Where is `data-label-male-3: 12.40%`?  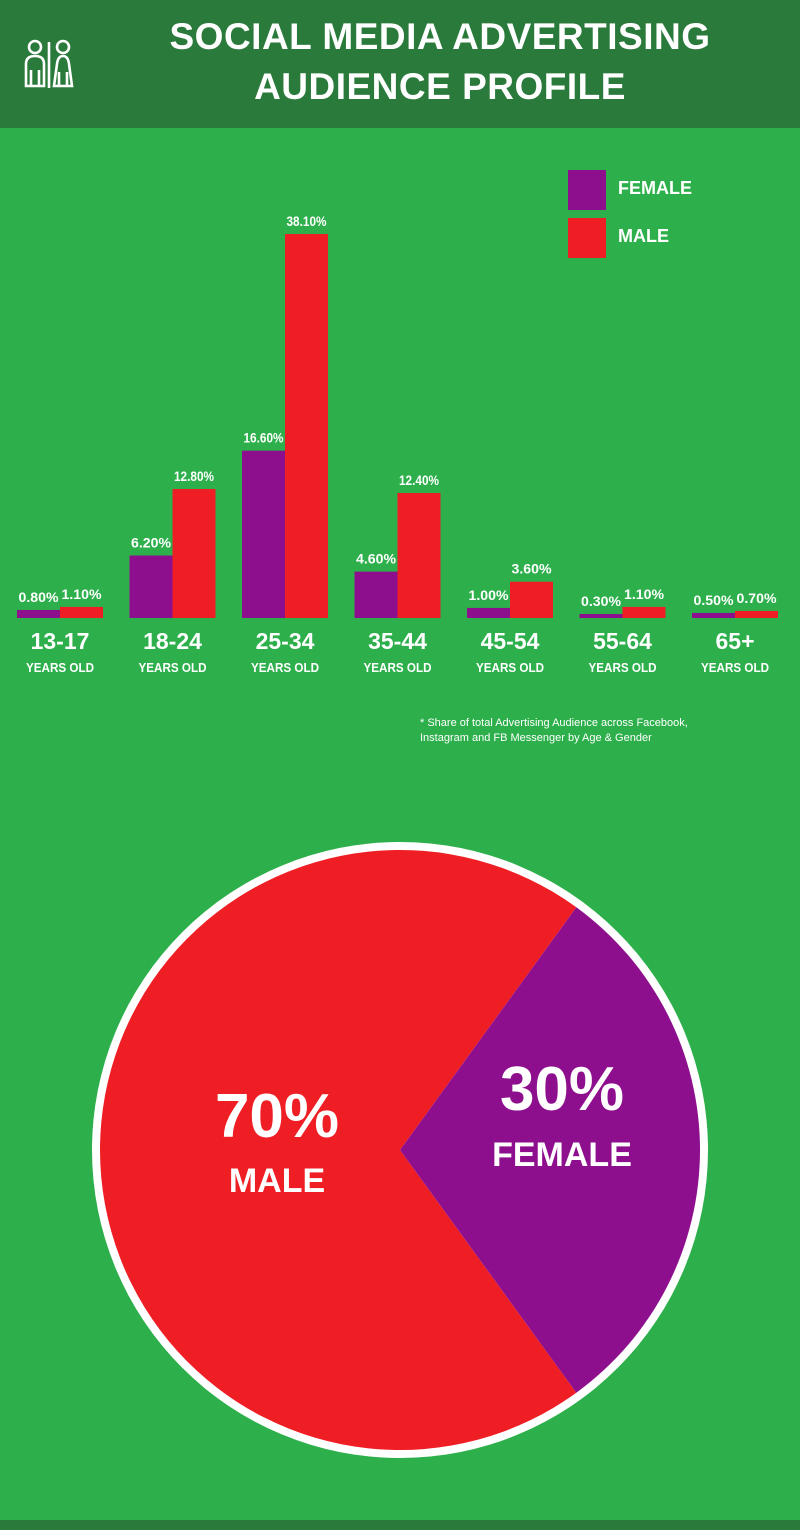 data-label-male-3: 12.40% is located at coordinates (419, 480).